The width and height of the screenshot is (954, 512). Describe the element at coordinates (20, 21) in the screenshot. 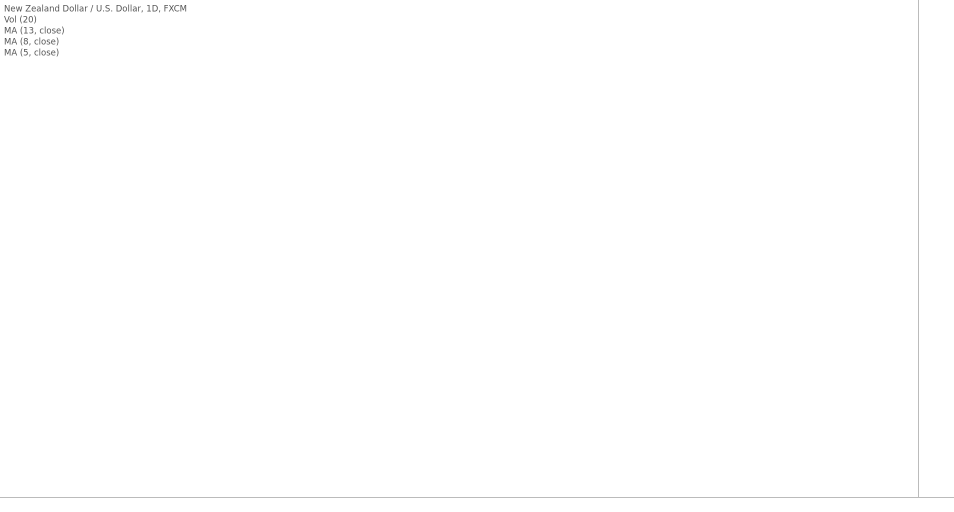

I see `indicator: Vol (20)` at that location.